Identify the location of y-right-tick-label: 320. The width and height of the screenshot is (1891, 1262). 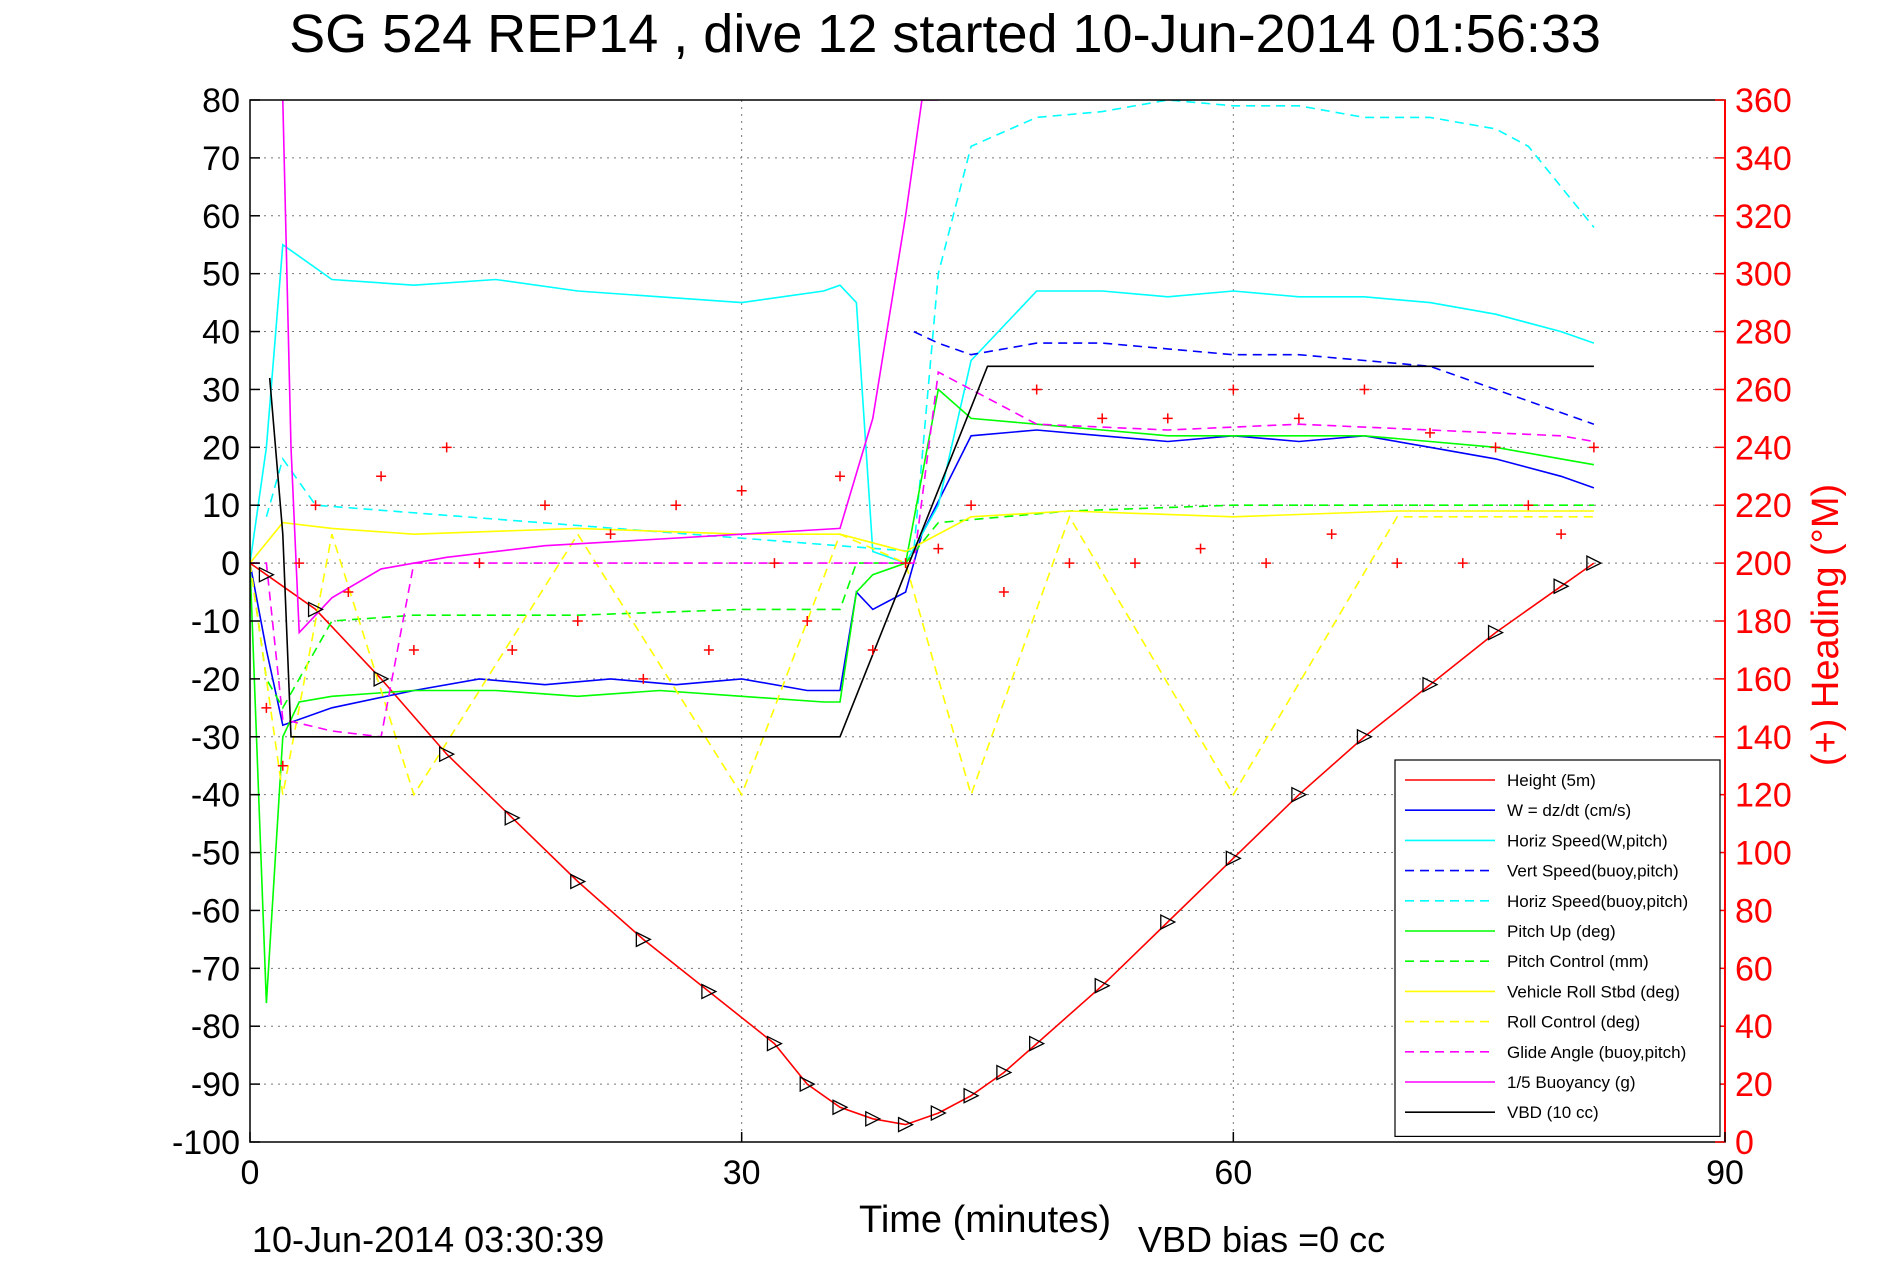
(1763, 217).